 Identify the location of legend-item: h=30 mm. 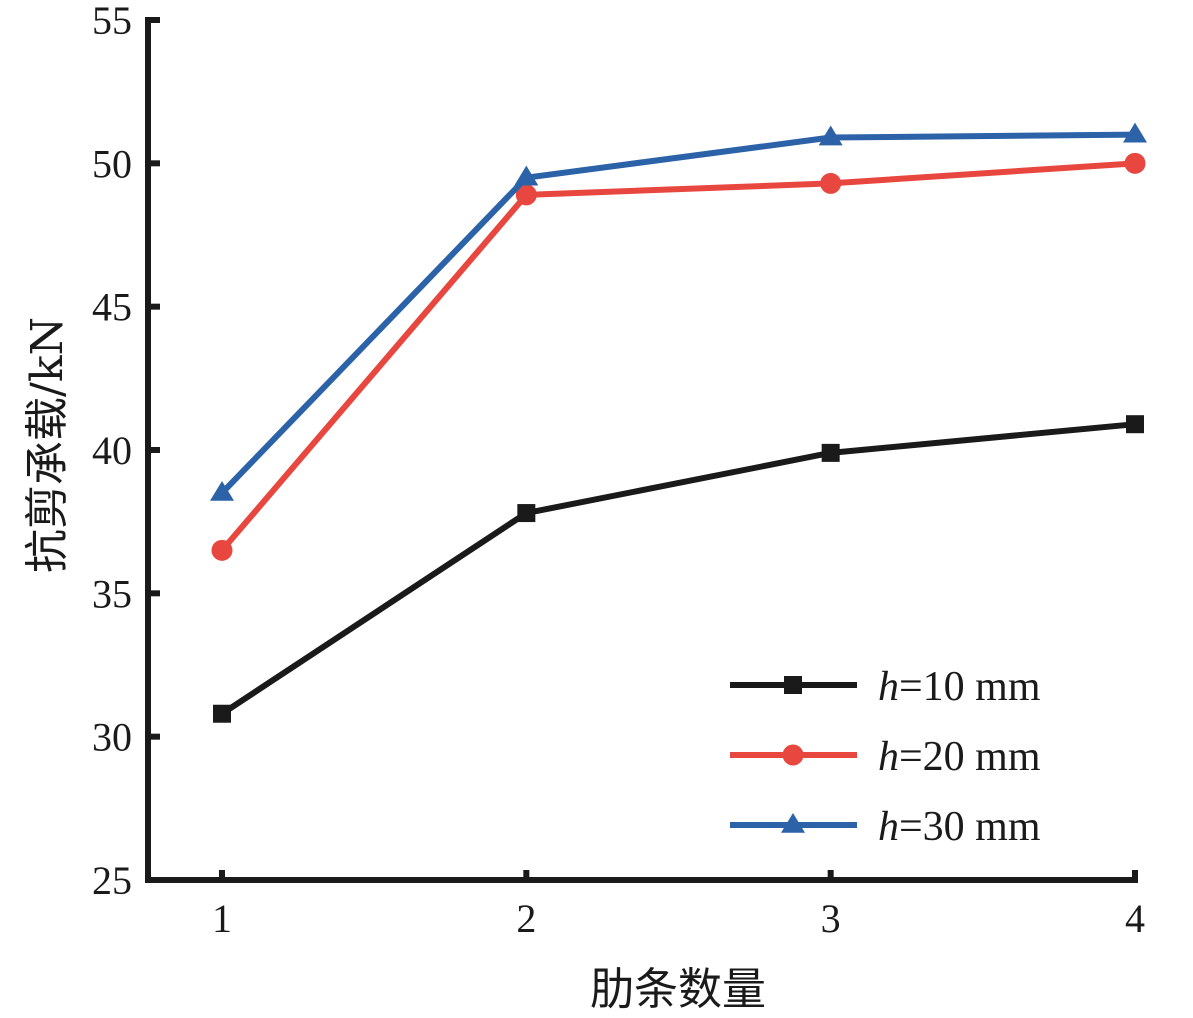
(885, 827).